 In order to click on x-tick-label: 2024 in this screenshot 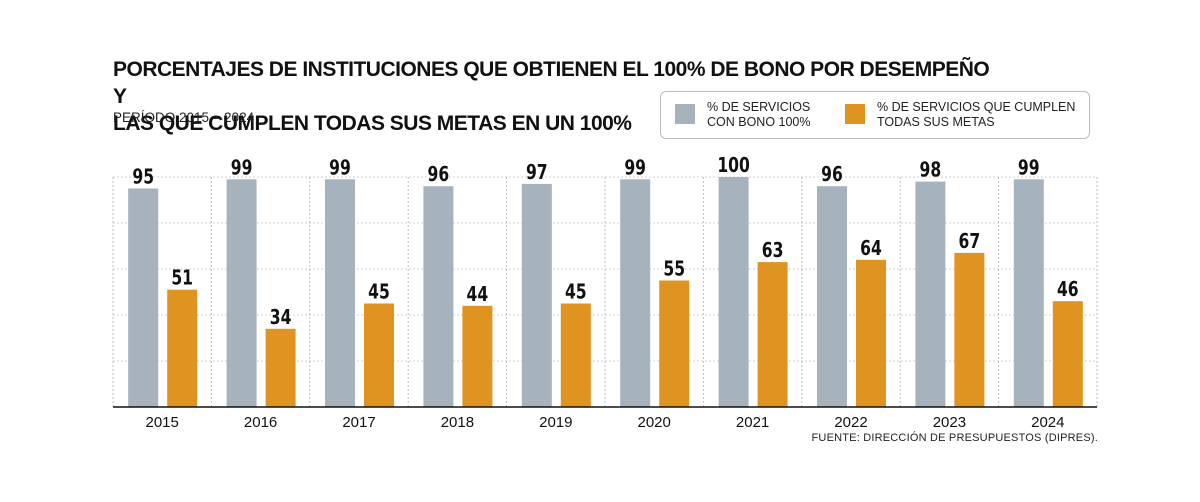, I will do `click(1047, 422)`.